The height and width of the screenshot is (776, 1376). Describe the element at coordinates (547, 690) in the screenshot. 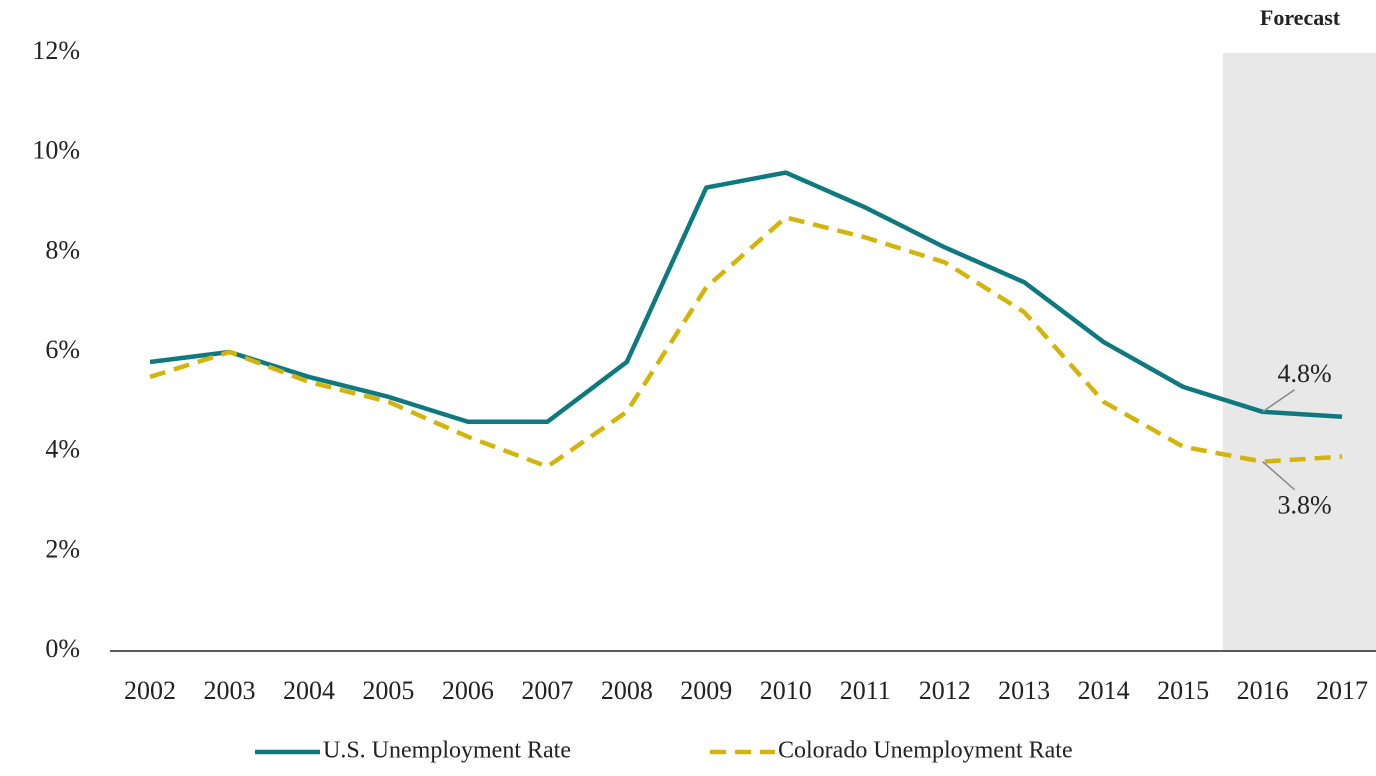

I see `x-tick-label: 2007` at that location.